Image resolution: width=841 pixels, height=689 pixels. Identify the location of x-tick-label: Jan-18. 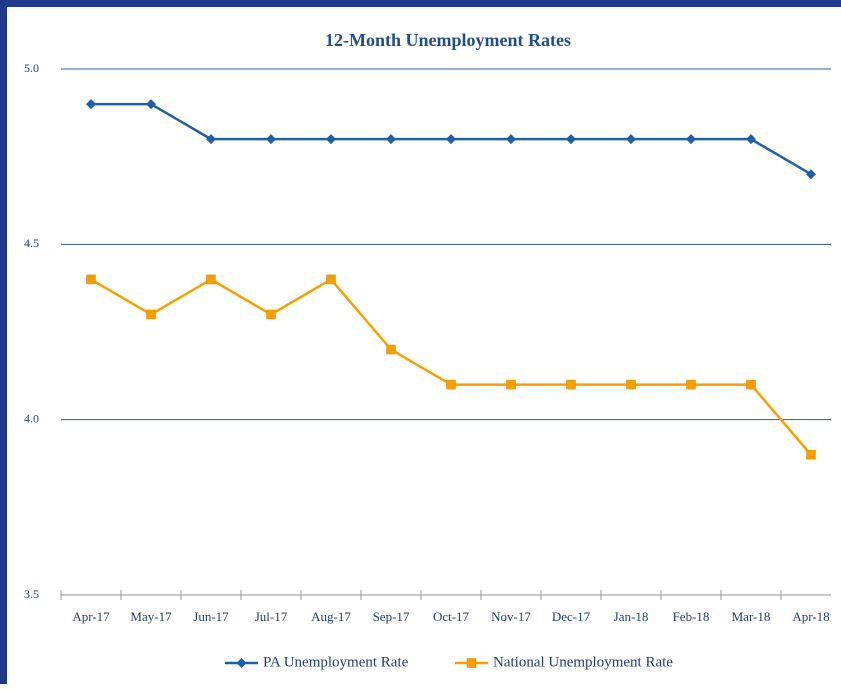
(631, 616).